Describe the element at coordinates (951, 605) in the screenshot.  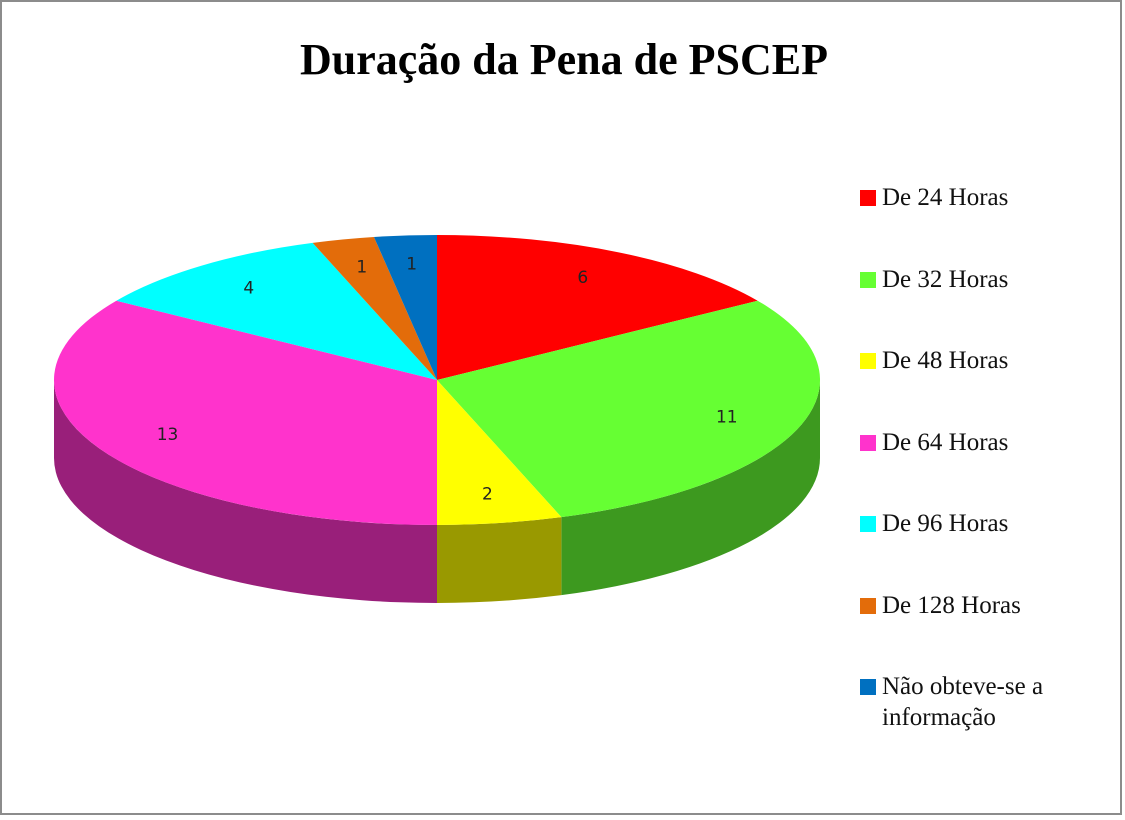
I see `legend-label: De 128 Horas` at that location.